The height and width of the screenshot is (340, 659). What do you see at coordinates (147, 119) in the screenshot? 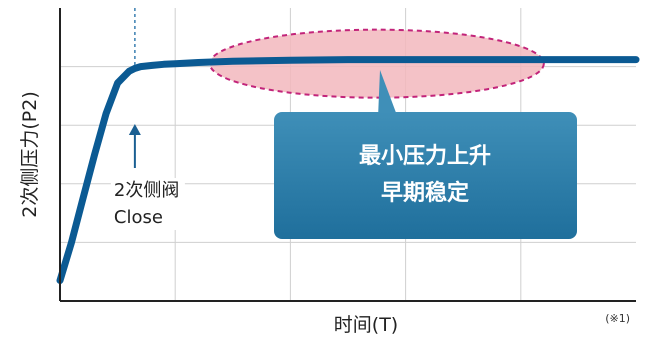
I see `valve-close-marker: 2次侧阀 Close` at bounding box center [147, 119].